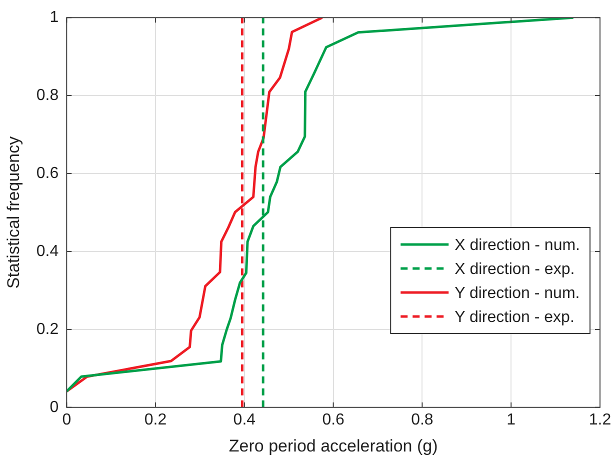  I want to click on y-tick-label: 0.6, so click(47, 173).